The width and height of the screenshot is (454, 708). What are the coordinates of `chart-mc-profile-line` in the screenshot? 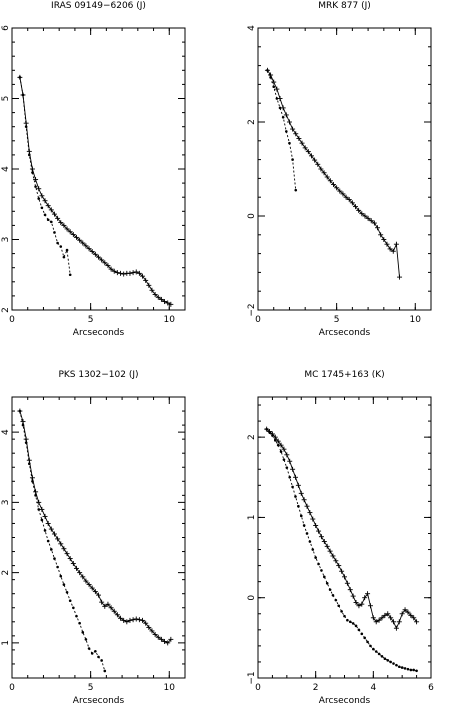 It's located at (341, 529).